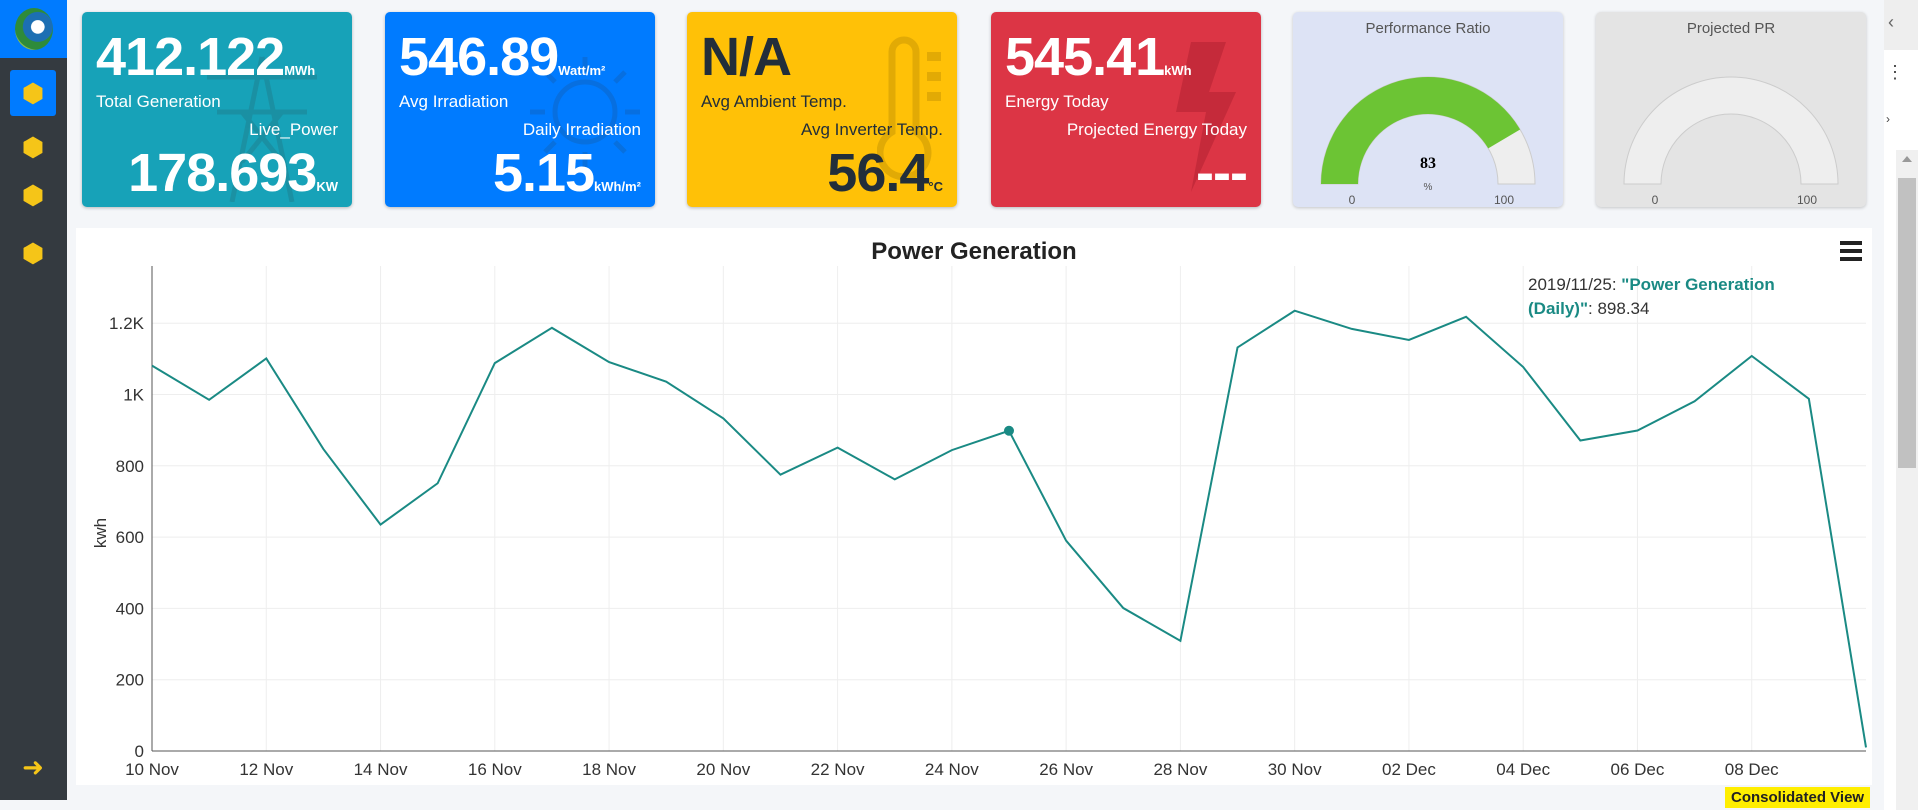  I want to click on data-point, so click(1009, 430).